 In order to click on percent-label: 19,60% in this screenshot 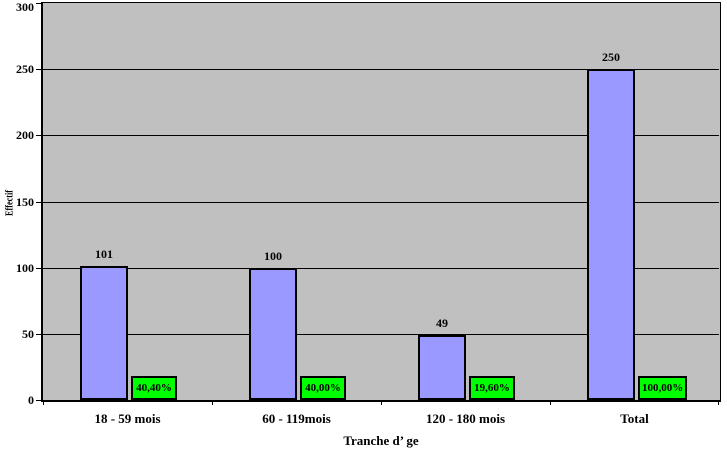, I will do `click(492, 388)`.